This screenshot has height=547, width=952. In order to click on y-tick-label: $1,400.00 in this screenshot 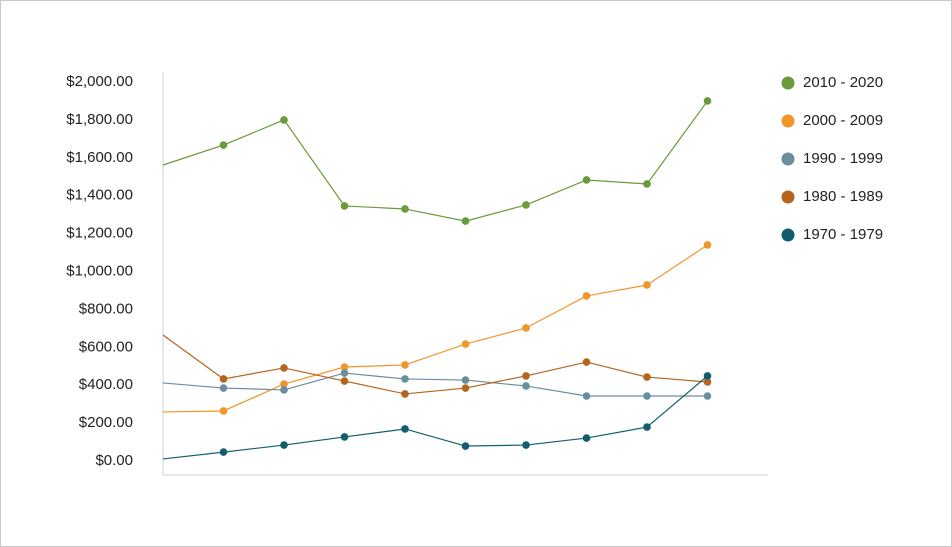, I will do `click(99, 195)`.